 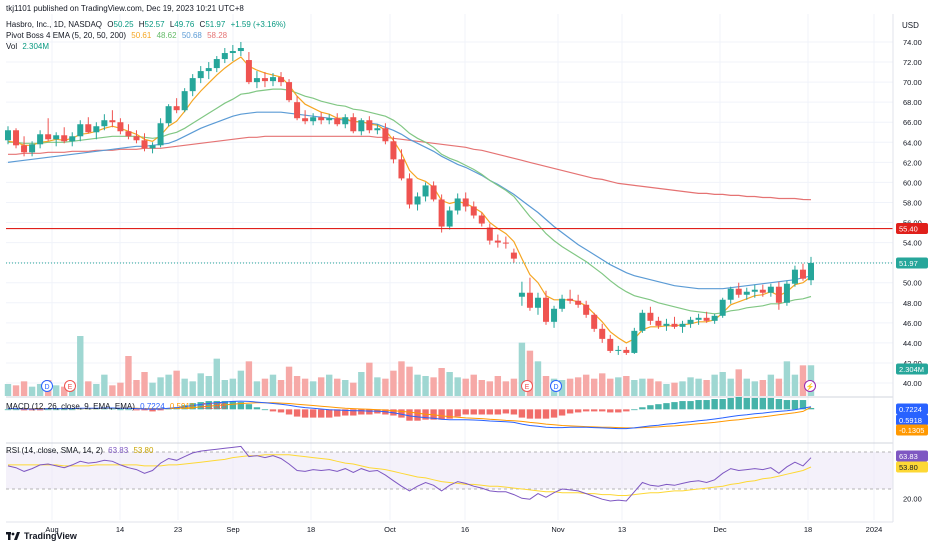 I want to click on time-tick-label: Oct, so click(x=390, y=529).